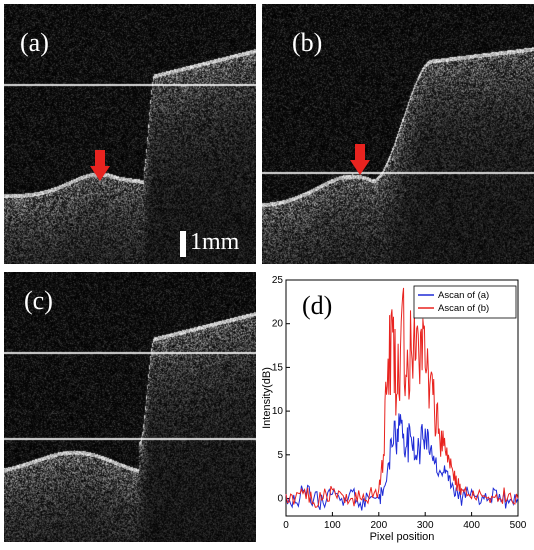 The image size is (534, 550). What do you see at coordinates (34, 42) in the screenshot?
I see `panel-label-a: (a)` at bounding box center [34, 42].